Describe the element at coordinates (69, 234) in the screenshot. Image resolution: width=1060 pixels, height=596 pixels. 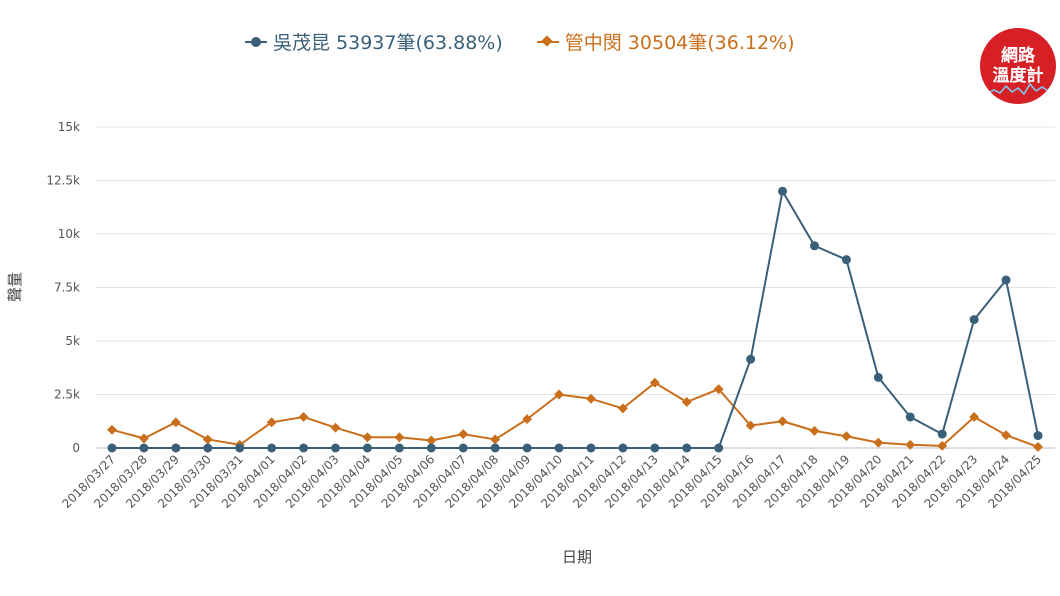
I see `y-tick-label: 10k` at that location.